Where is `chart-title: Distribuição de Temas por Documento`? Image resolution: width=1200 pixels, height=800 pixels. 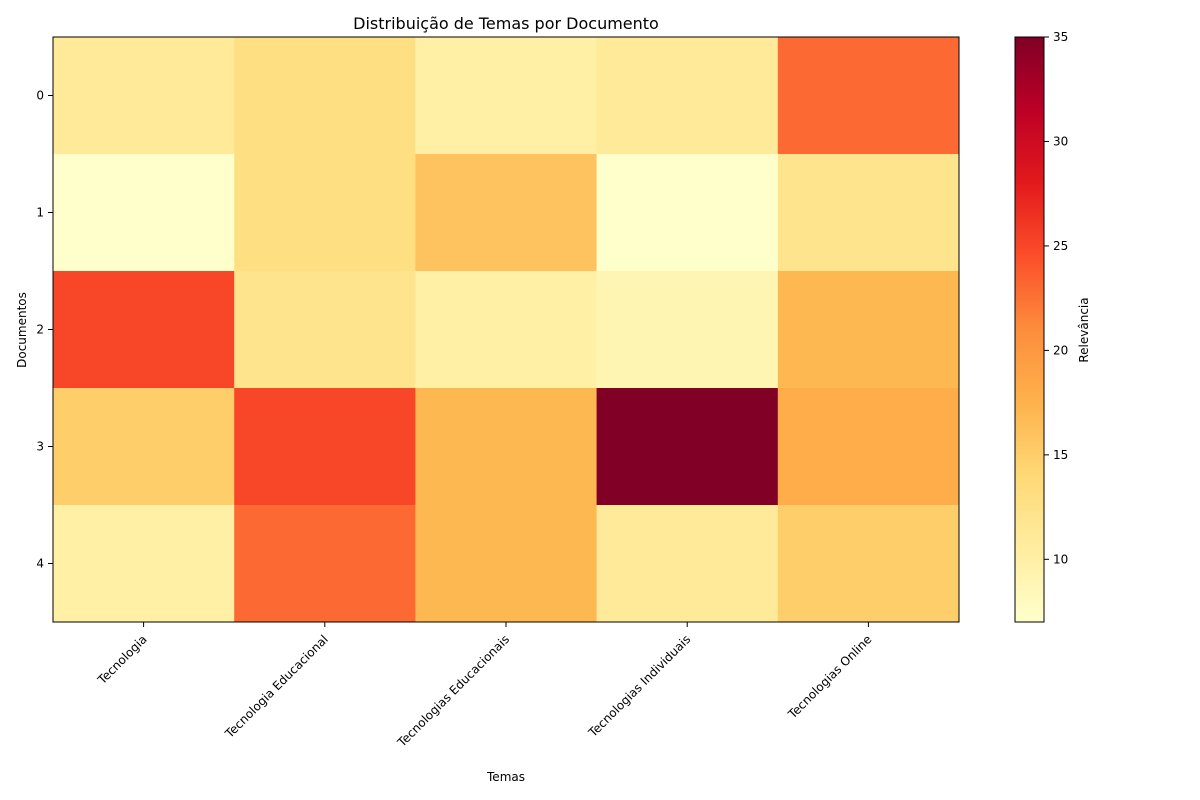 chart-title: Distribuição de Temas por Documento is located at coordinates (506, 23).